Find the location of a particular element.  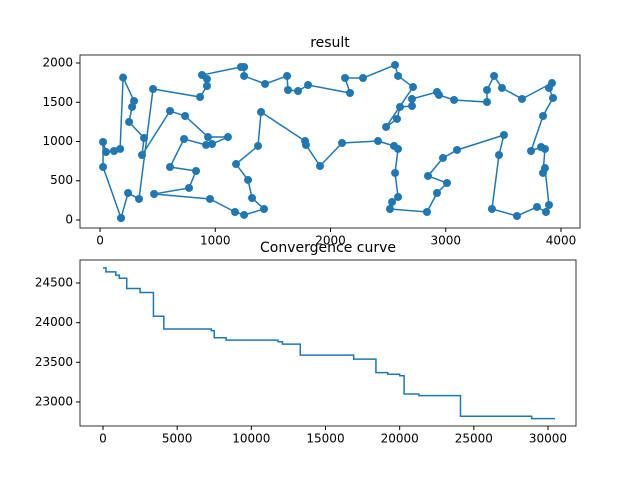

y-tick-label: 1500 is located at coordinates (57, 102).